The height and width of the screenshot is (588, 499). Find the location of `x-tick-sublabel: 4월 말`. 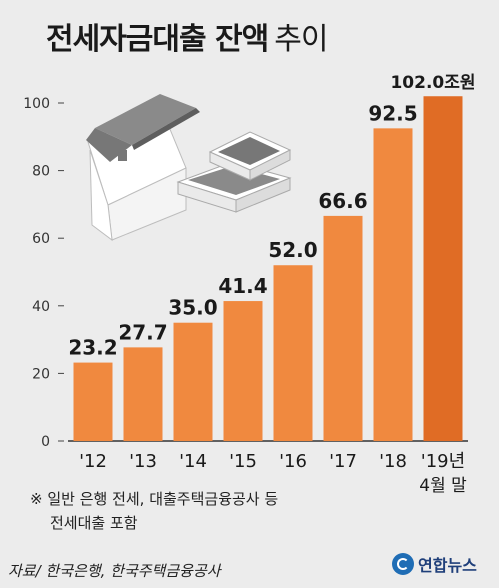

x-tick-sublabel: 4월 말 is located at coordinates (443, 486).